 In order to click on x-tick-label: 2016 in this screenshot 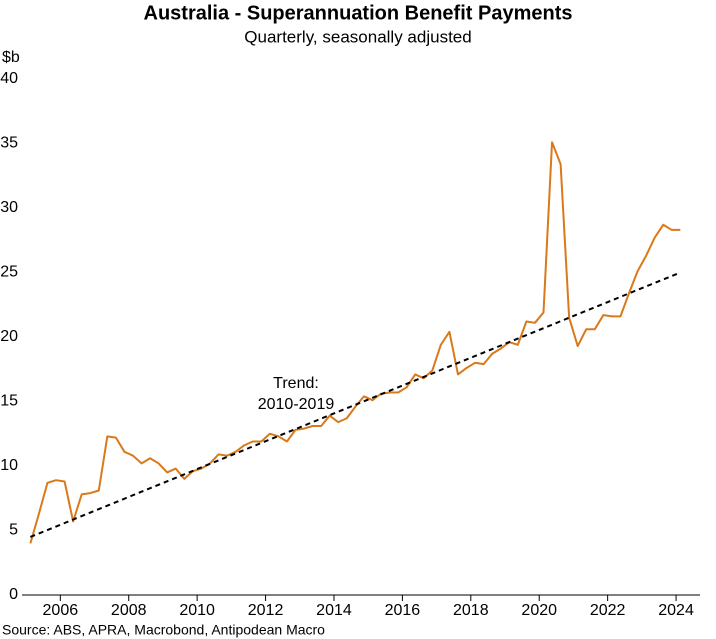, I will do `click(403, 610)`.